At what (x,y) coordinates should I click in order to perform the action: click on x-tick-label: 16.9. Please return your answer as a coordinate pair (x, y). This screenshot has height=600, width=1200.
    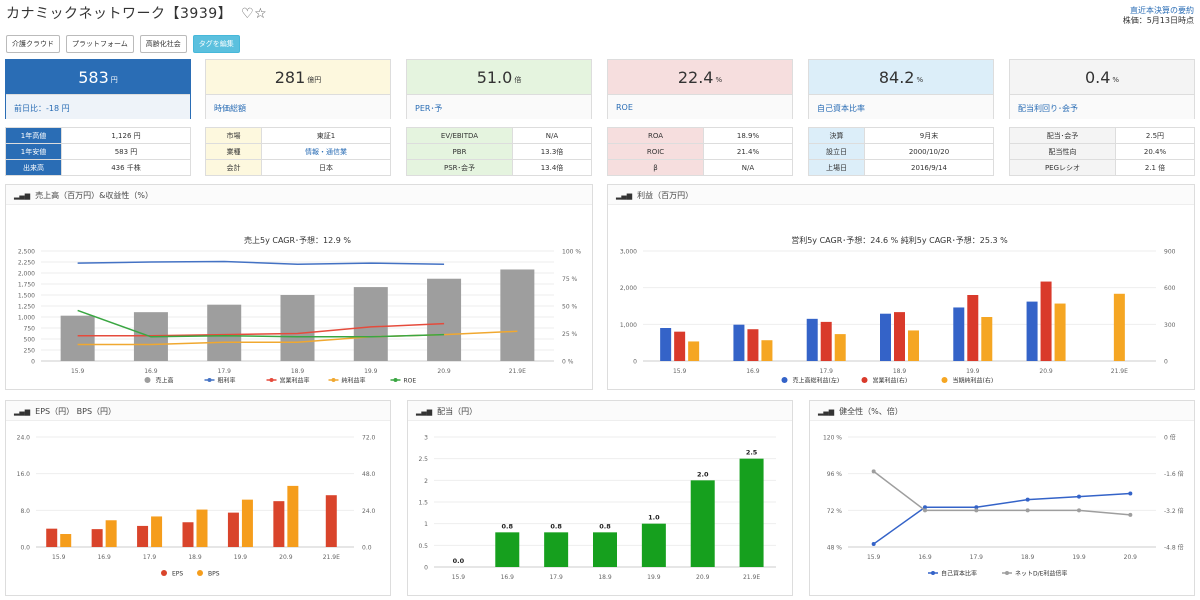
    Looking at the image, I should click on (104, 557).